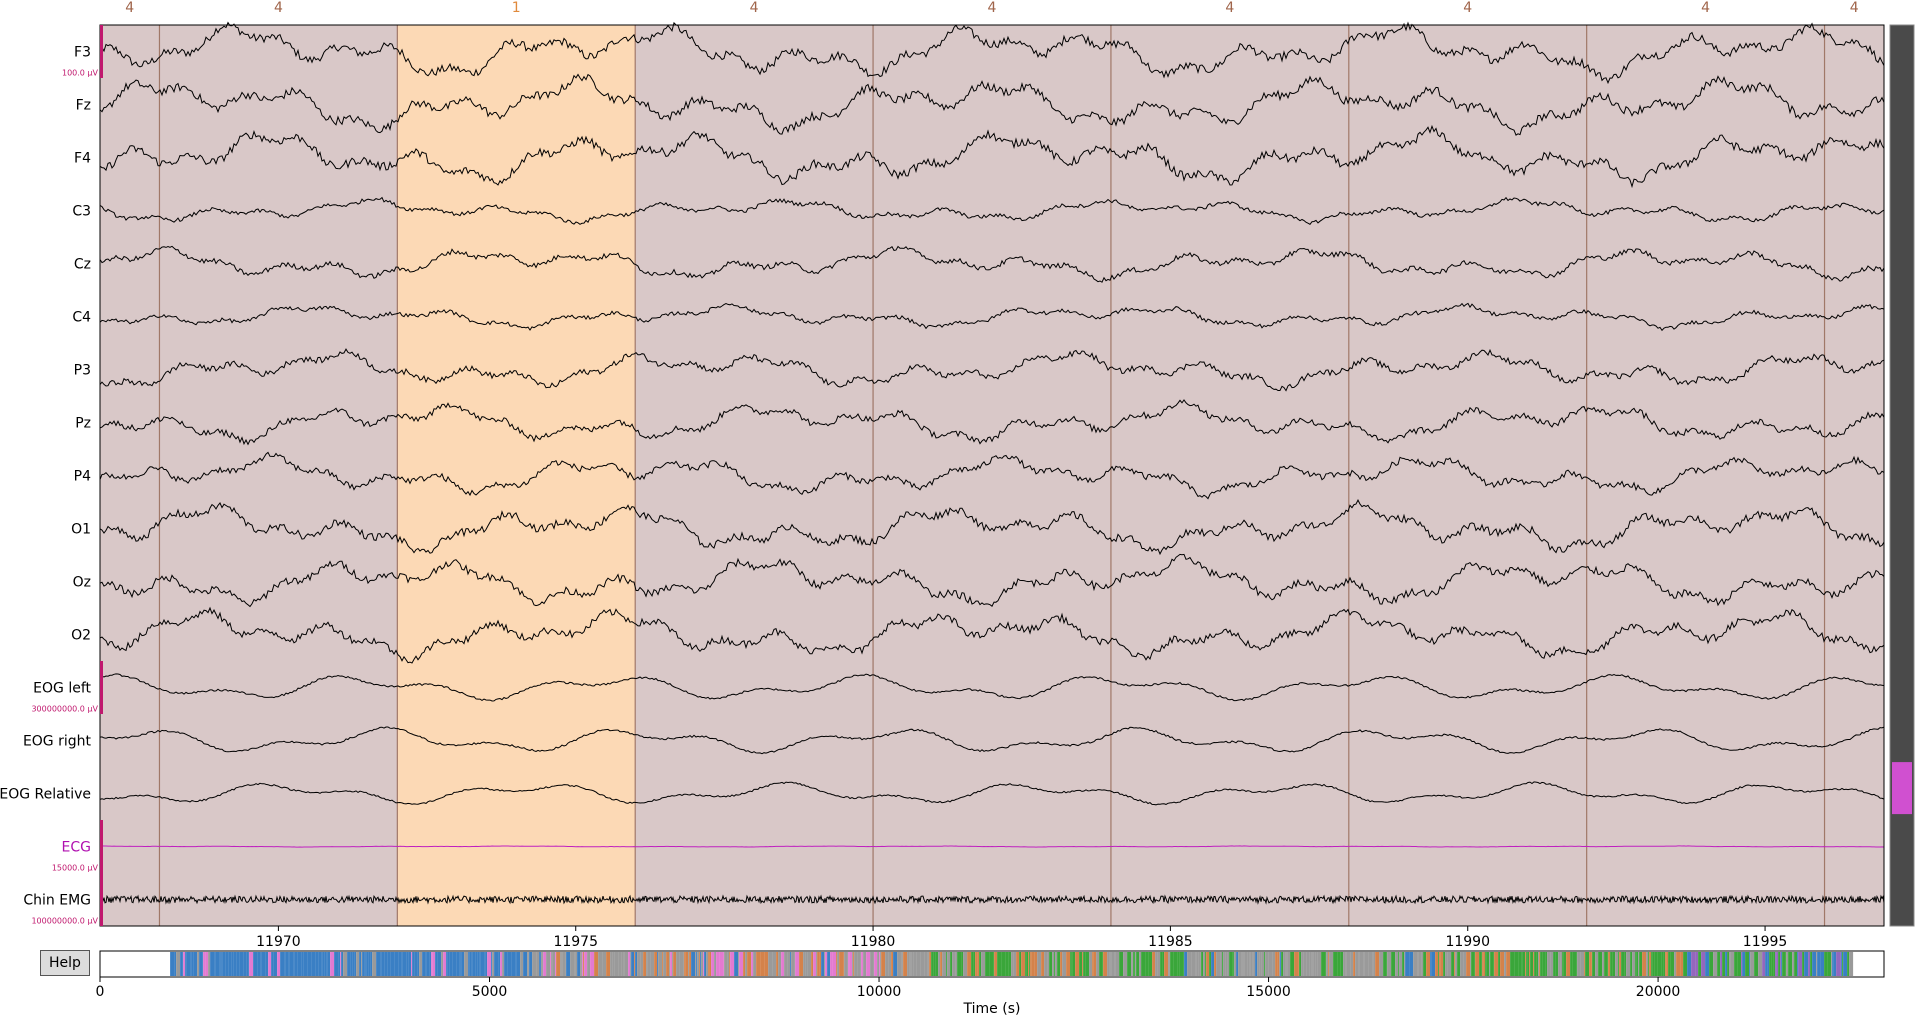 The height and width of the screenshot is (1017, 1920). I want to click on channel-label: Chin EMG, so click(57, 901).